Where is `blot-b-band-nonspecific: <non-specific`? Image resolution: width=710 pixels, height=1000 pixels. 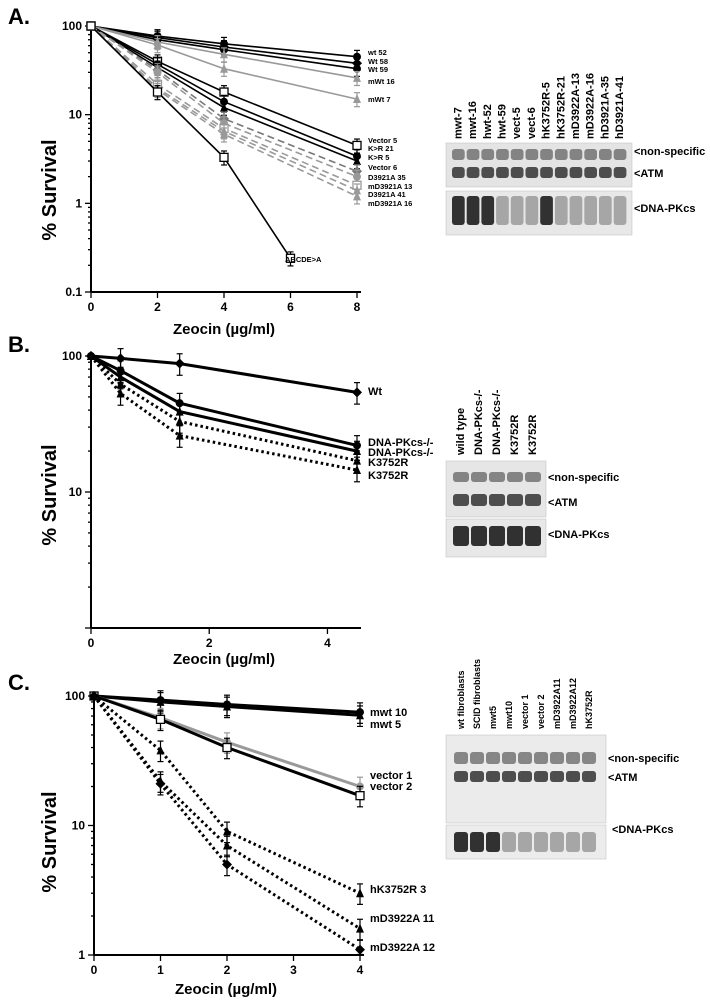 blot-b-band-nonspecific: <non-specific is located at coordinates (583, 478).